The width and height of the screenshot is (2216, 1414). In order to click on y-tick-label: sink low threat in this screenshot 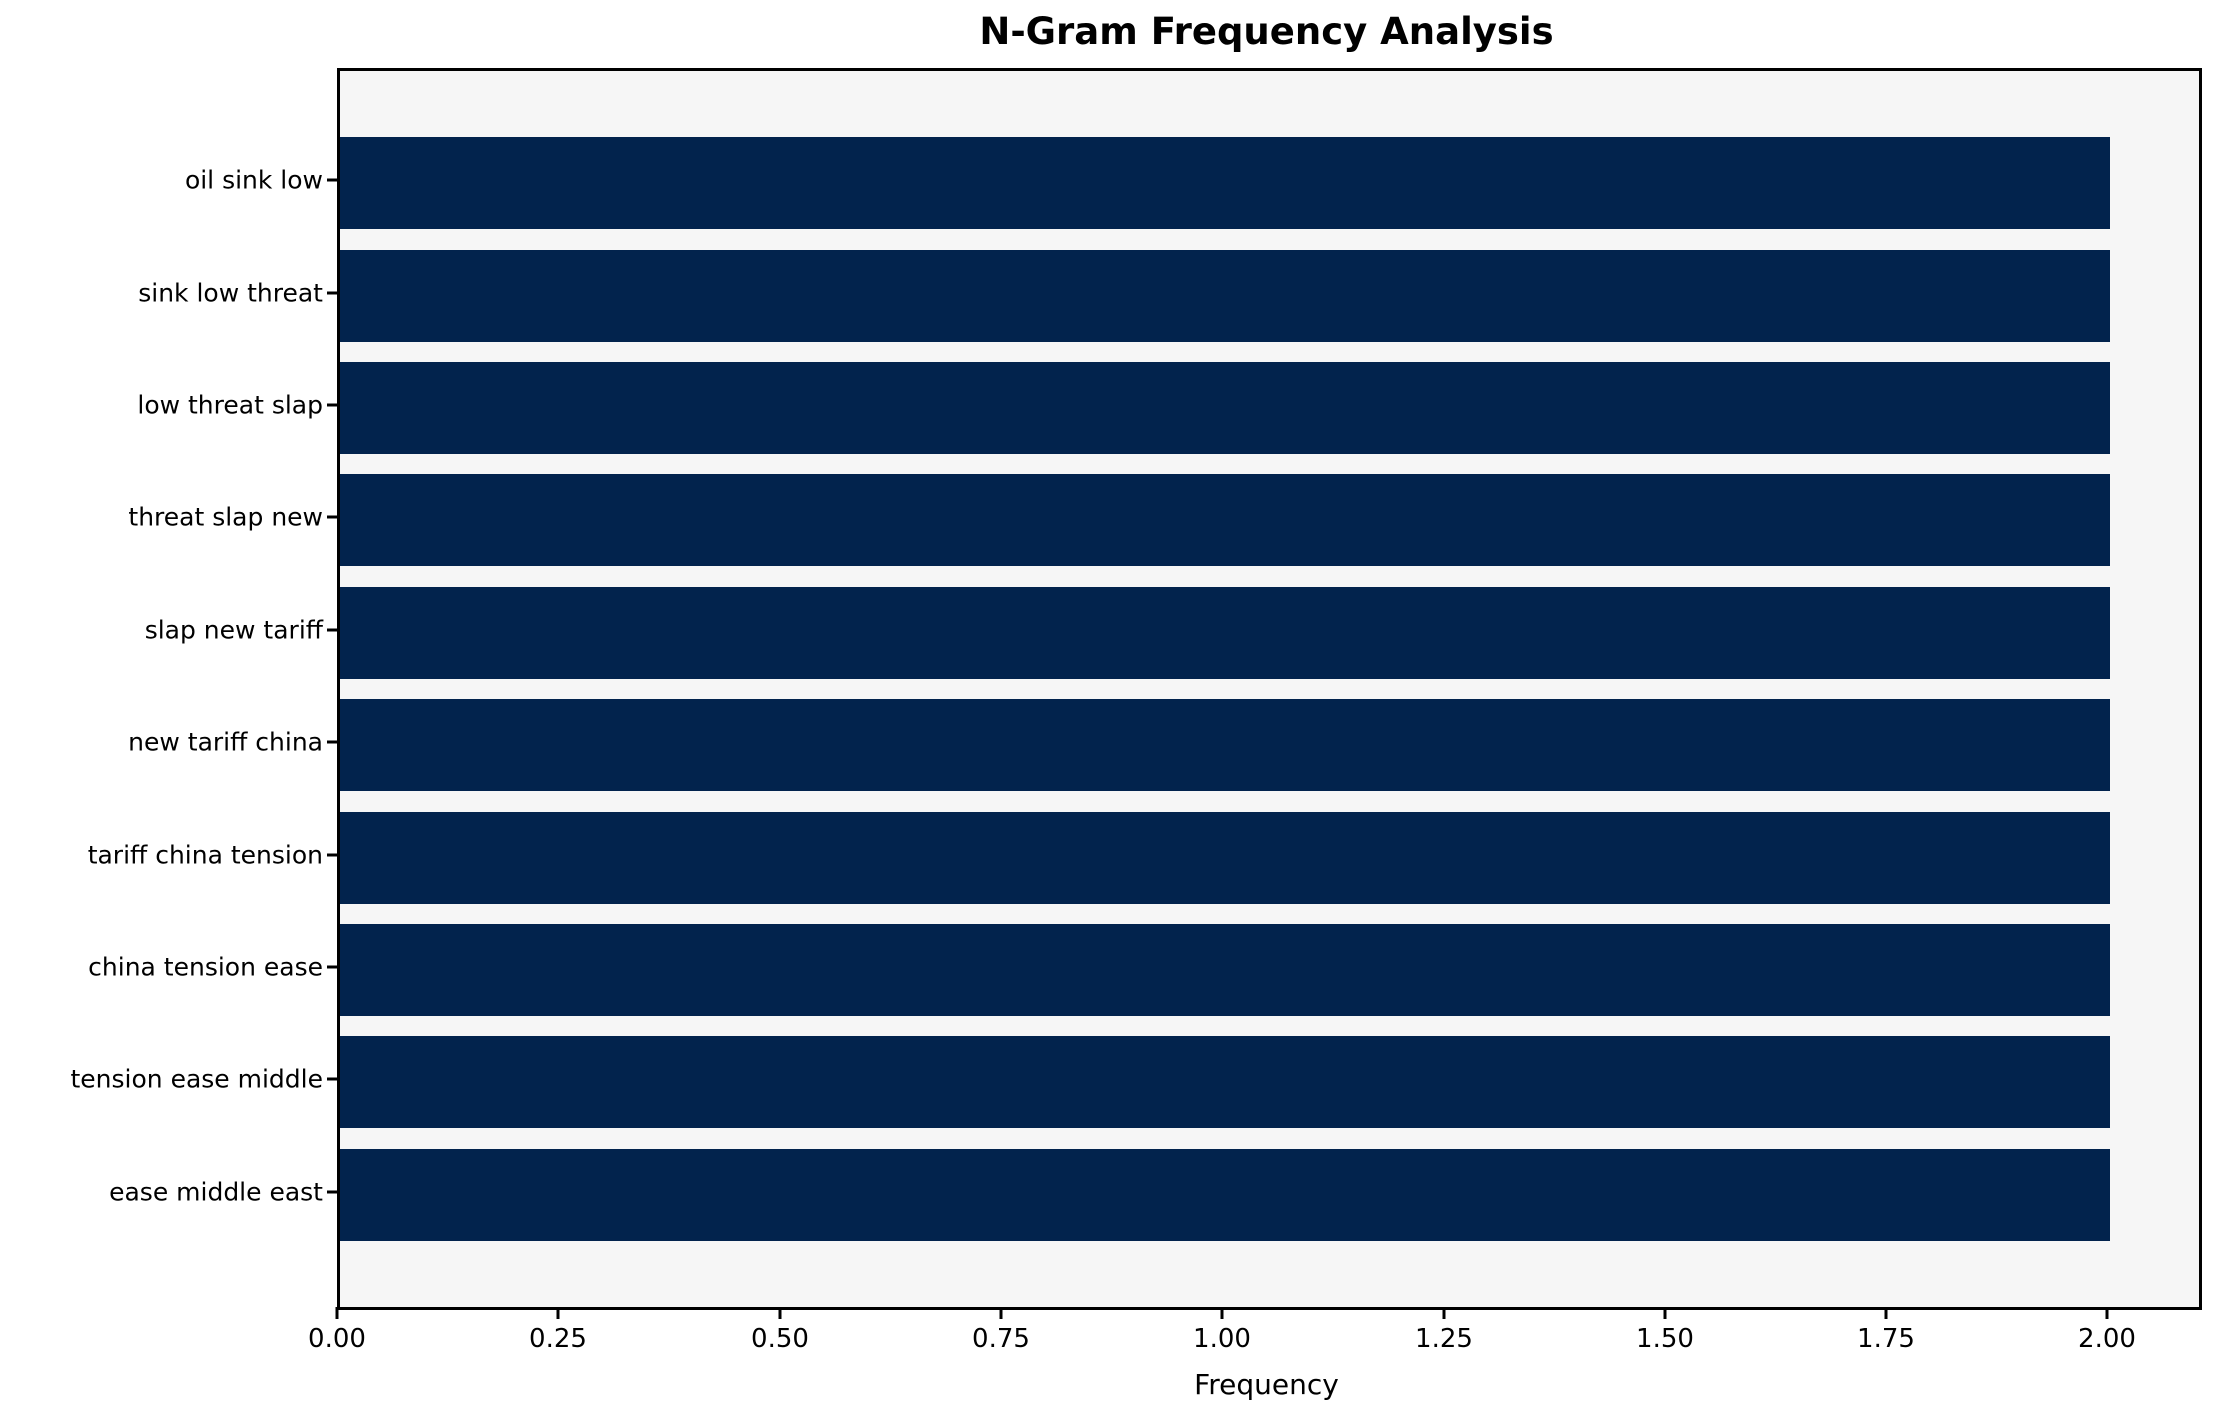, I will do `click(230, 293)`.